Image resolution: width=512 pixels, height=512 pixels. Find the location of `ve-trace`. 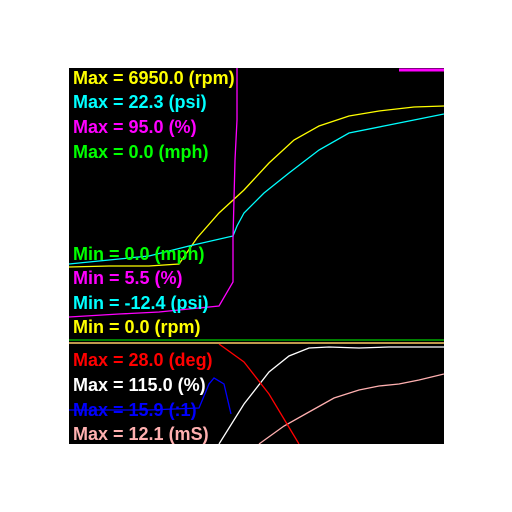

ve-trace is located at coordinates (331, 395).